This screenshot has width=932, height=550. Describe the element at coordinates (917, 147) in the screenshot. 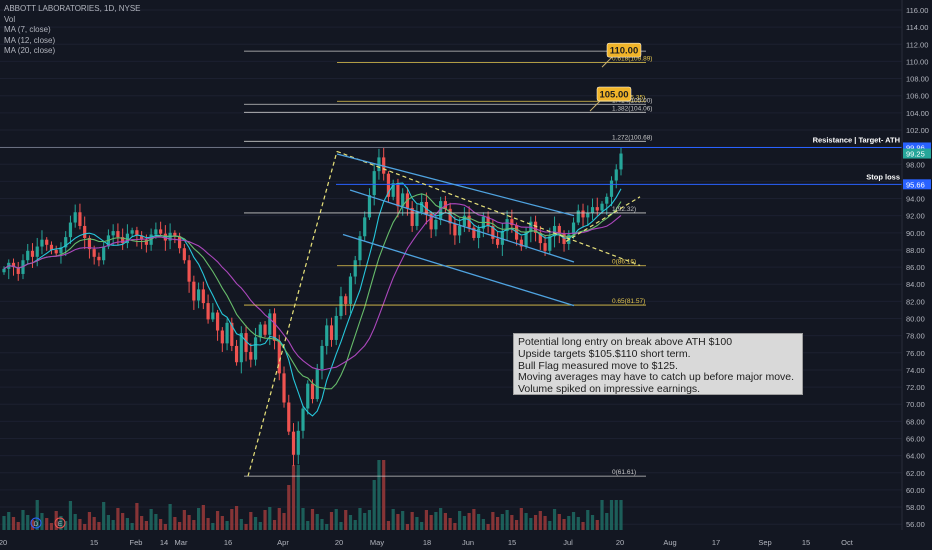

I see `price-tag` at that location.